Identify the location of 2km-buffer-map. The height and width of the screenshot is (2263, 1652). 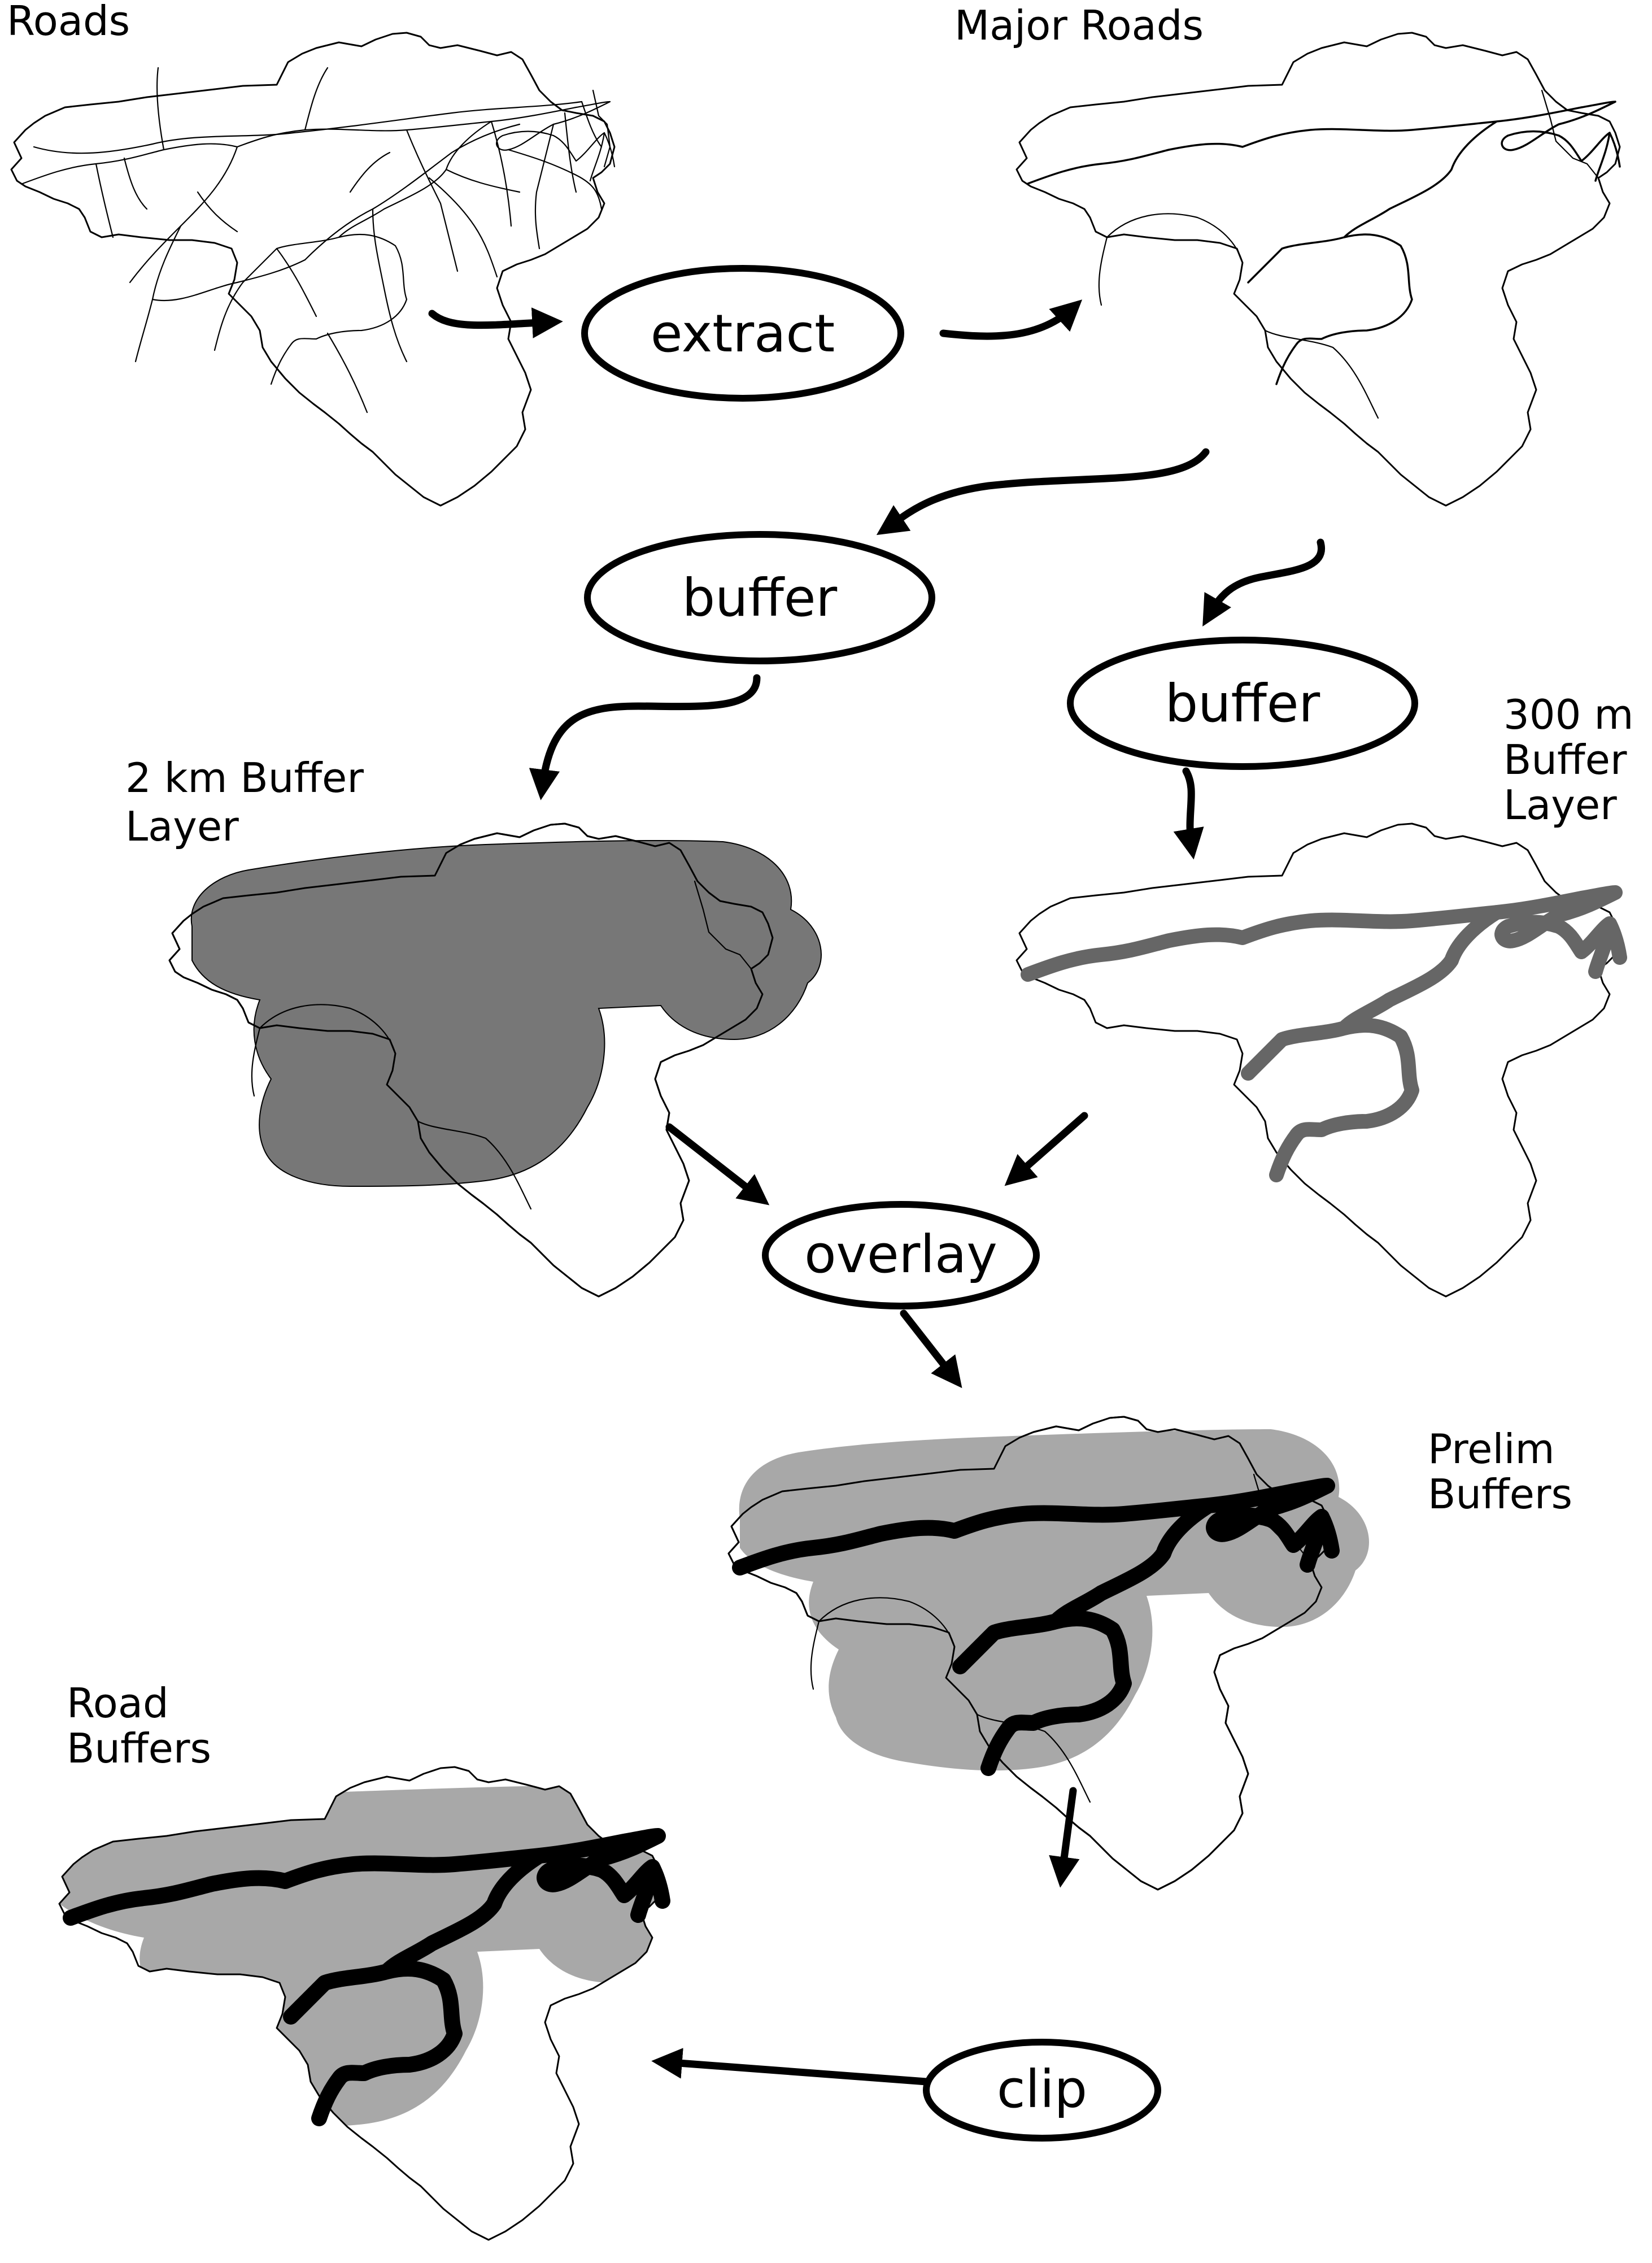
(495, 1060).